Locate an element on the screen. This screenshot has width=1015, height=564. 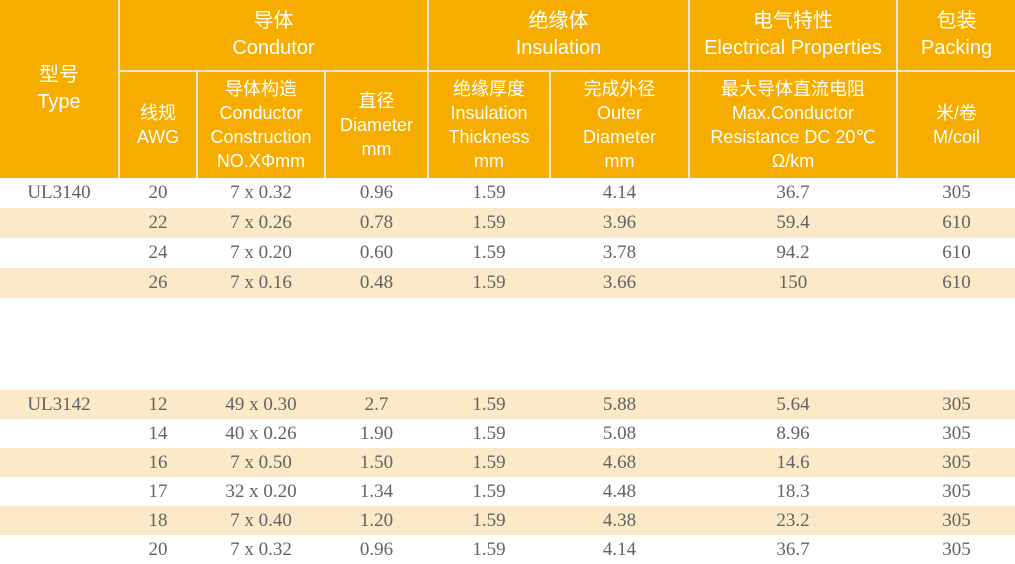
cell-diameter: 0.78 is located at coordinates (376, 222).